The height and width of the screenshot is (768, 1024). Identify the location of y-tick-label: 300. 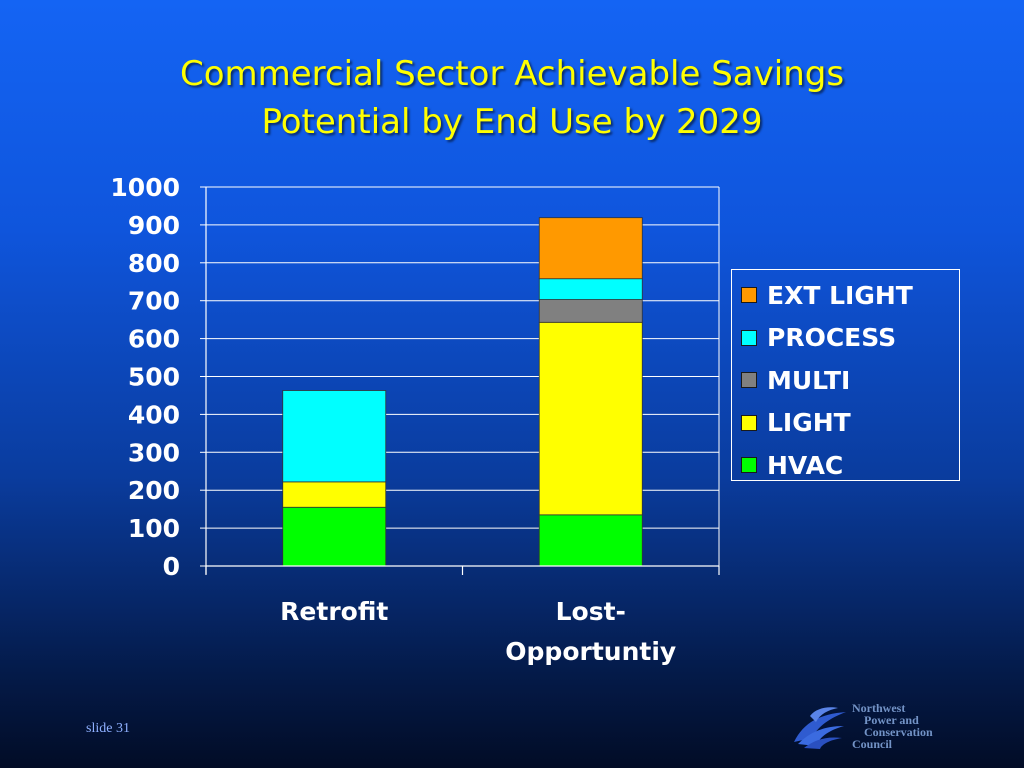
(154, 452).